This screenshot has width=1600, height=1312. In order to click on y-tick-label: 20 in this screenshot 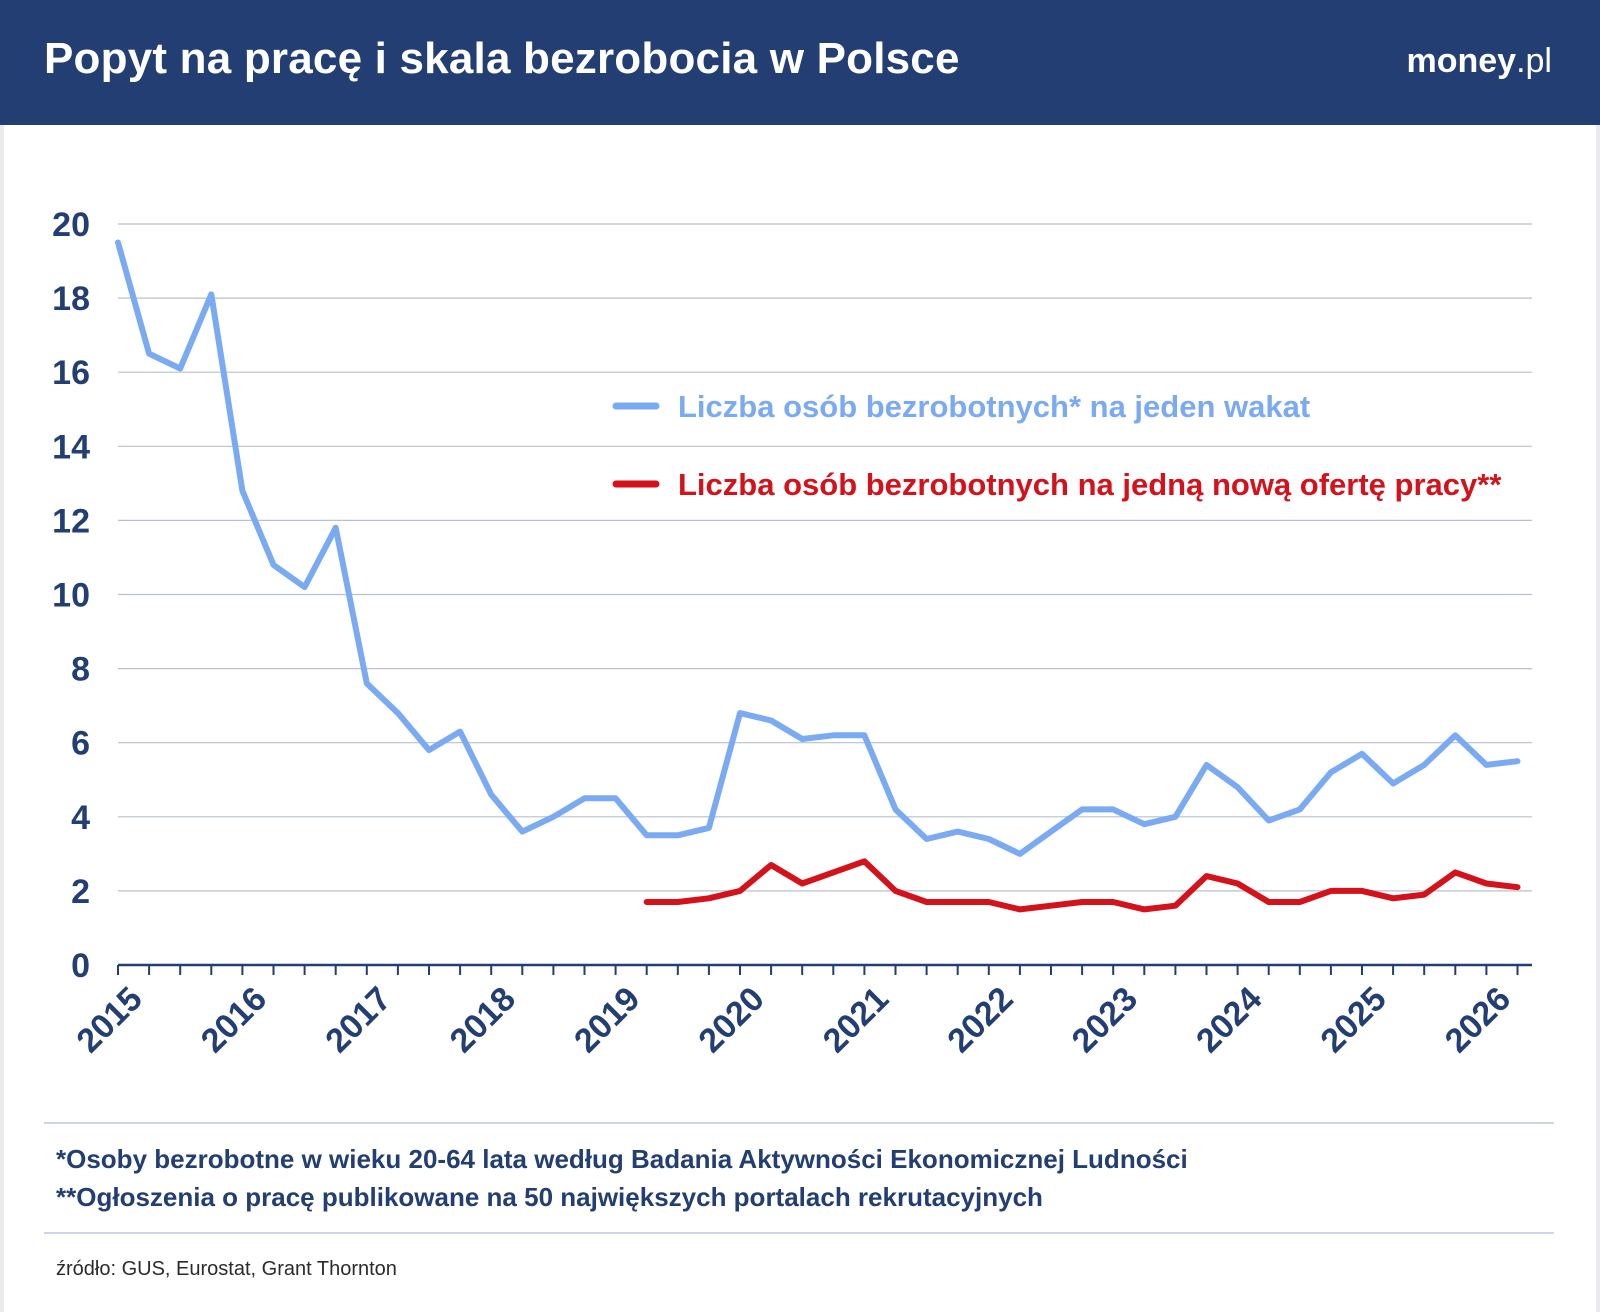, I will do `click(71, 225)`.